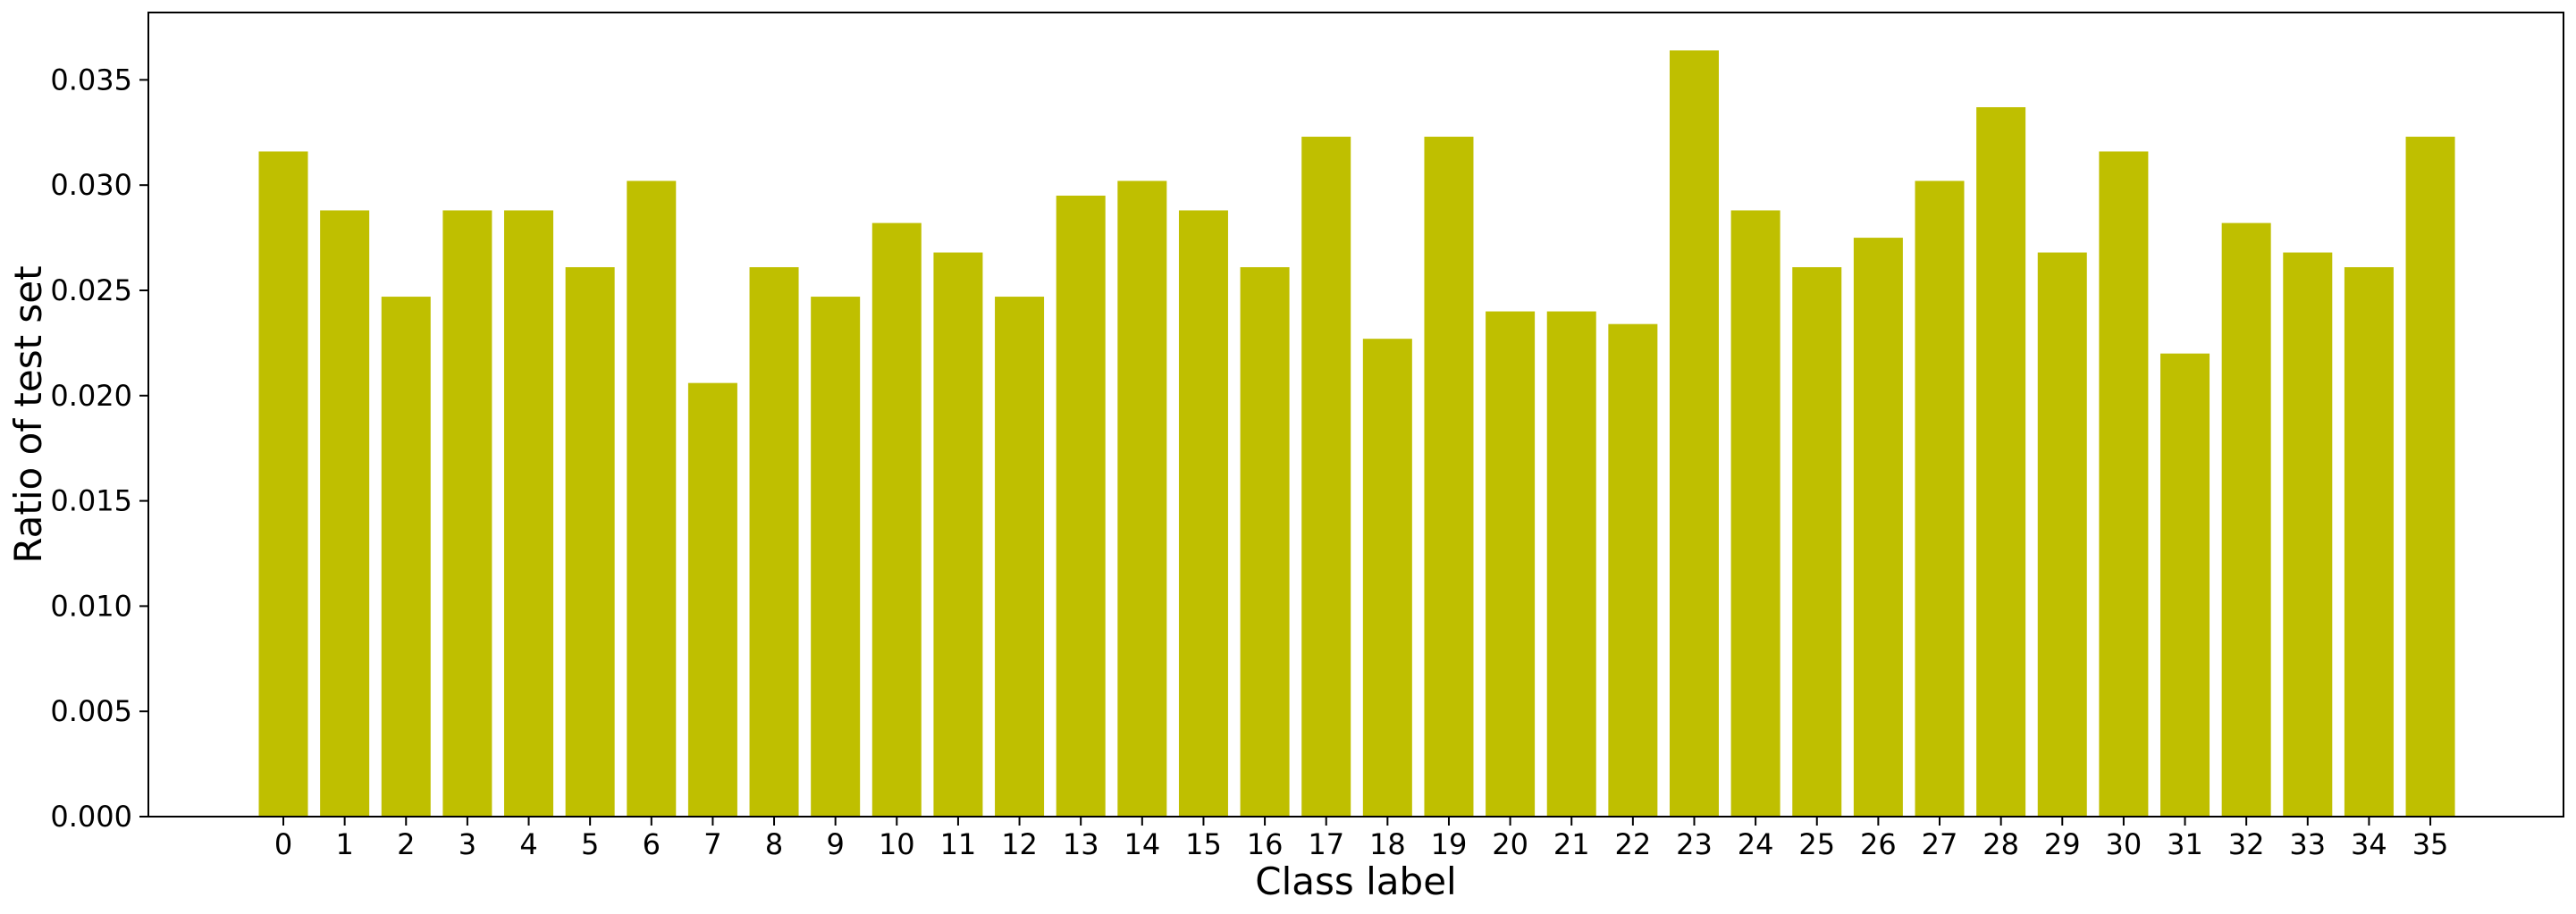  Describe the element at coordinates (1388, 844) in the screenshot. I see `x-tick-label: 18` at that location.